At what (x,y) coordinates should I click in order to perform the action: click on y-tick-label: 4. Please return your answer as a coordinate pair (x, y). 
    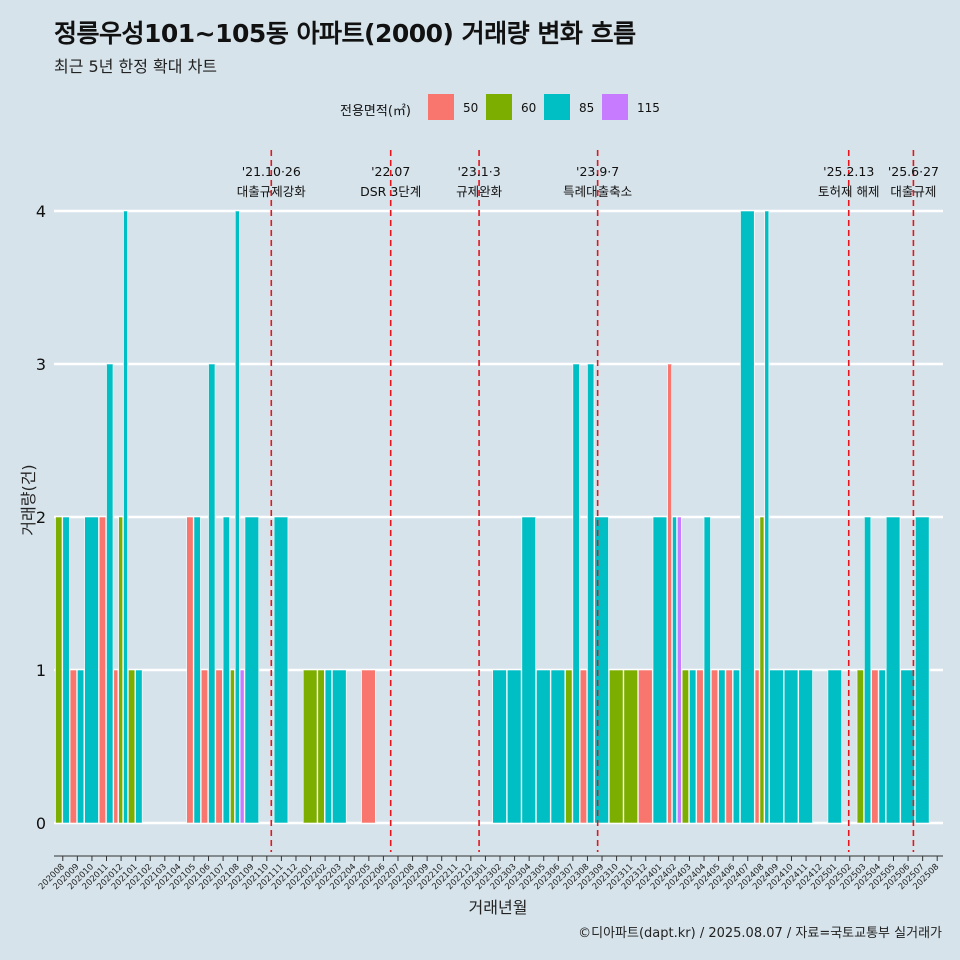
    Looking at the image, I should click on (41, 211).